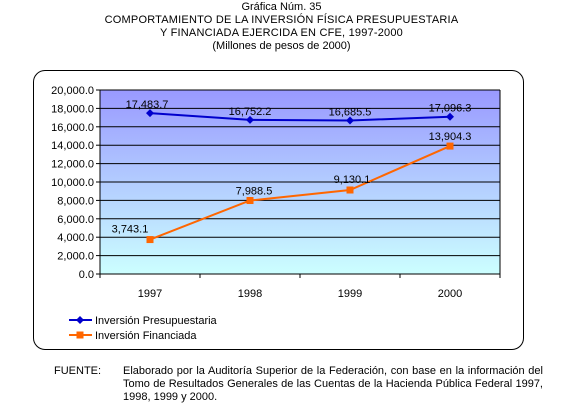 The height and width of the screenshot is (415, 563). Describe the element at coordinates (72, 91) in the screenshot. I see `y-tick-label: 20,000.0` at that location.